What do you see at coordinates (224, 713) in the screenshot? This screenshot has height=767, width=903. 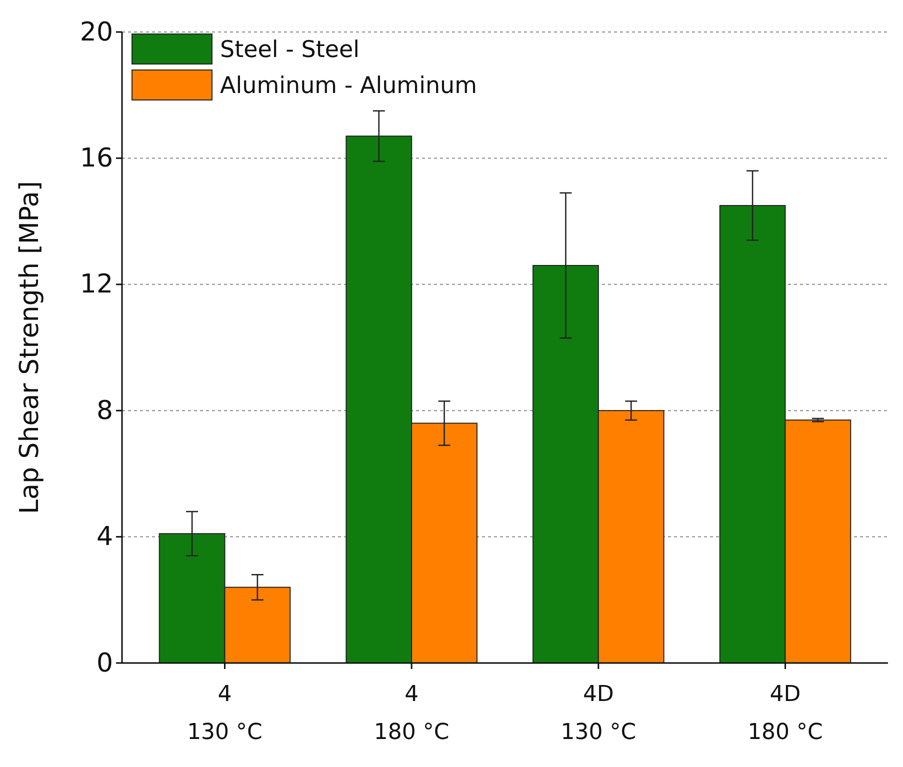 I see `x-tick-label: 4 130 °C` at bounding box center [224, 713].